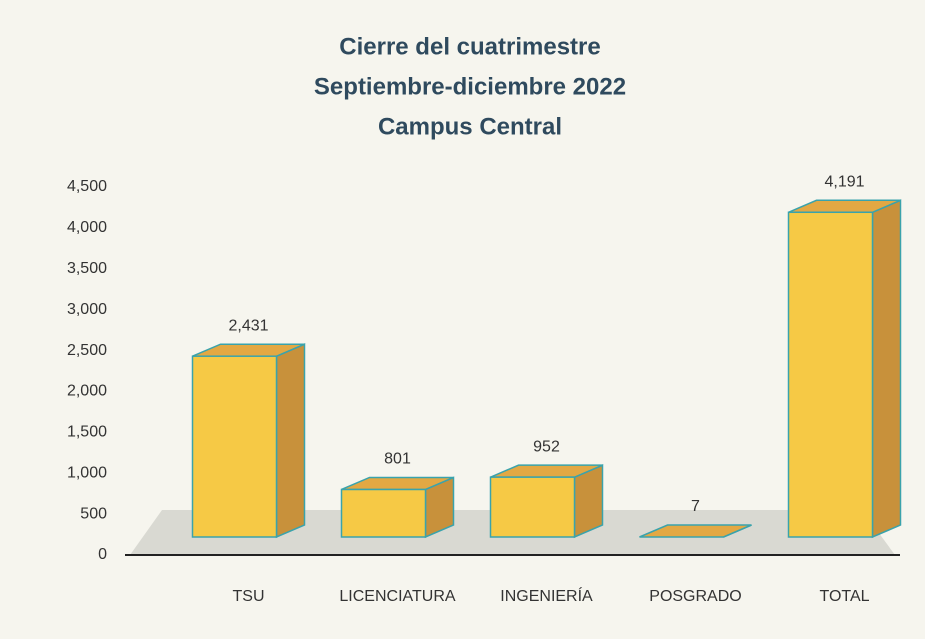  Describe the element at coordinates (844, 181) in the screenshot. I see `value-label: 4,191` at that location.